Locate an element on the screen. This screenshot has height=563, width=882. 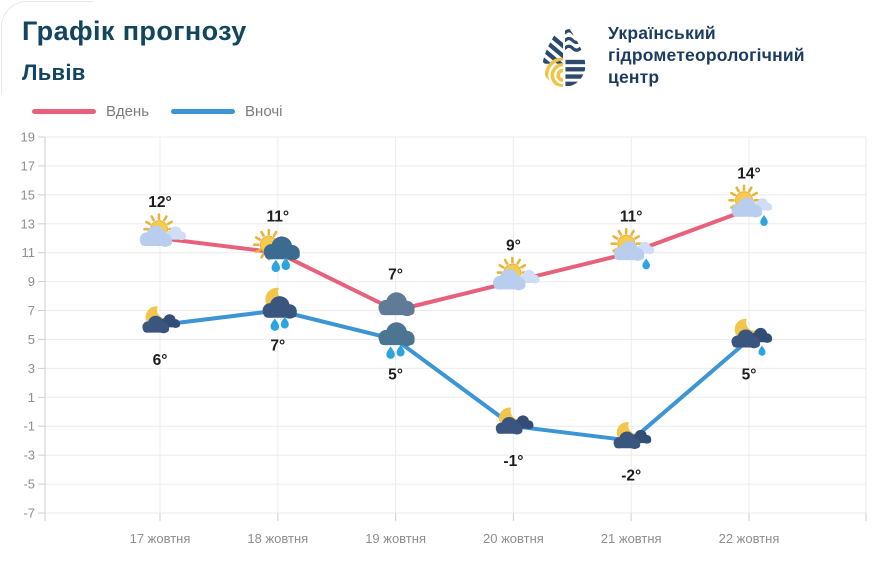
y-tick-label: 17 is located at coordinates (28, 165).